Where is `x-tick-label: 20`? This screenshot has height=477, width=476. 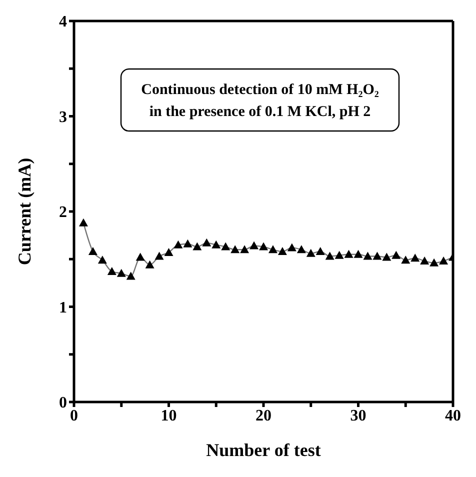 x-tick-label: 20 is located at coordinates (264, 415).